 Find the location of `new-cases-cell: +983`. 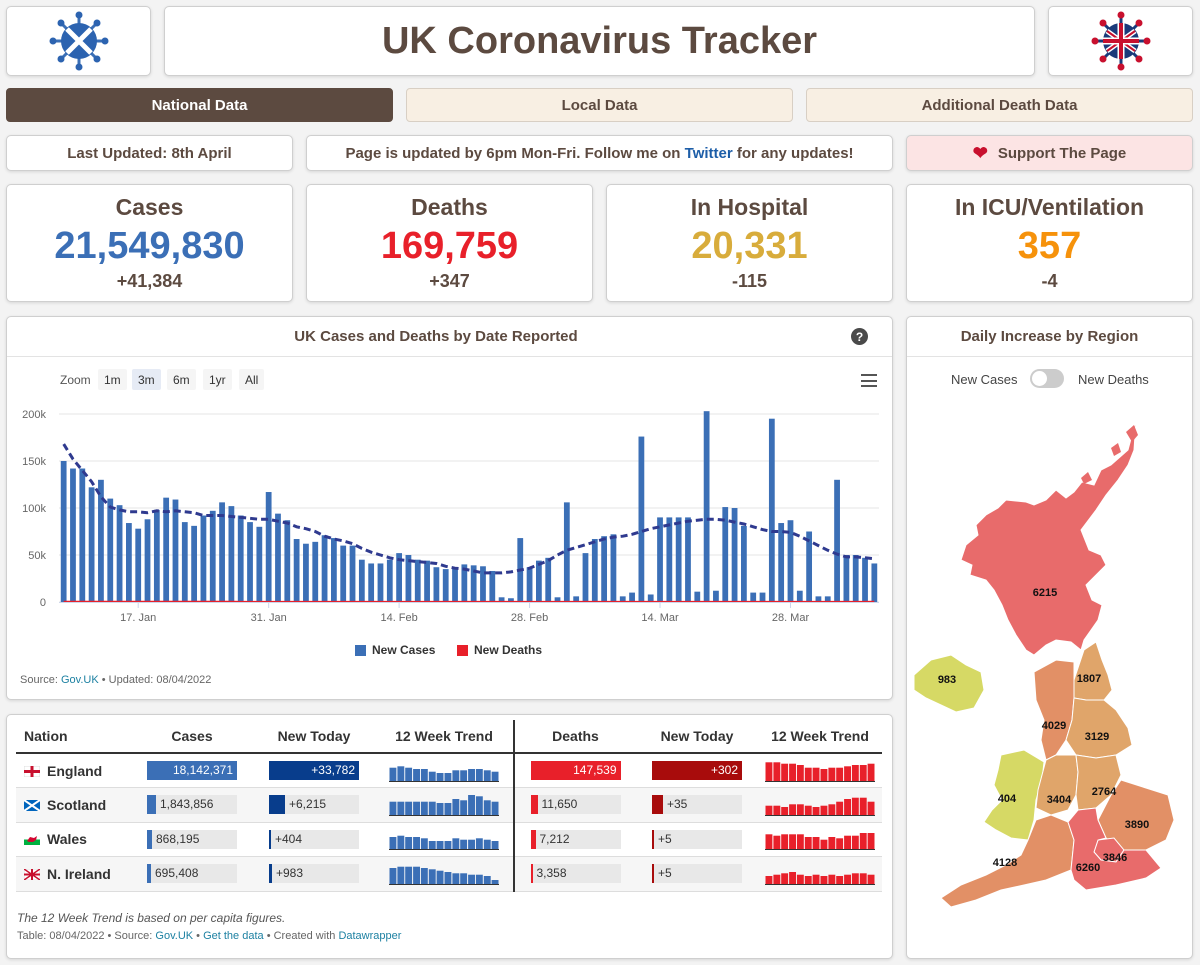

new-cases-cell: +983 is located at coordinates (314, 874).